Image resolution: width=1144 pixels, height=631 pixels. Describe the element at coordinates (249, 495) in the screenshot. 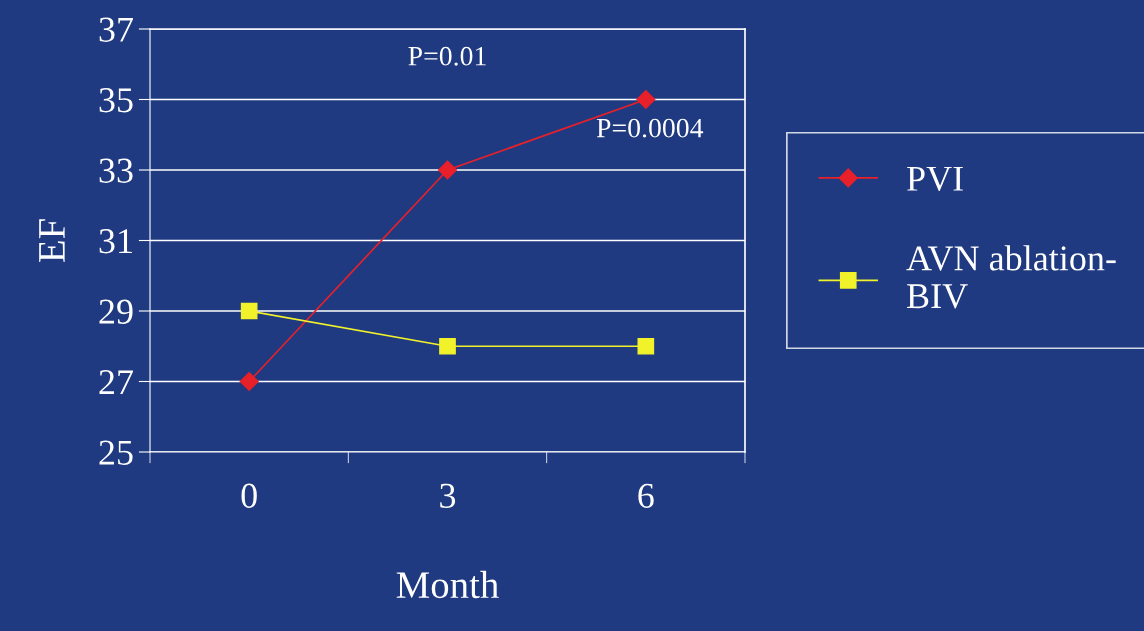

I see `x-tick-label: 0` at that location.